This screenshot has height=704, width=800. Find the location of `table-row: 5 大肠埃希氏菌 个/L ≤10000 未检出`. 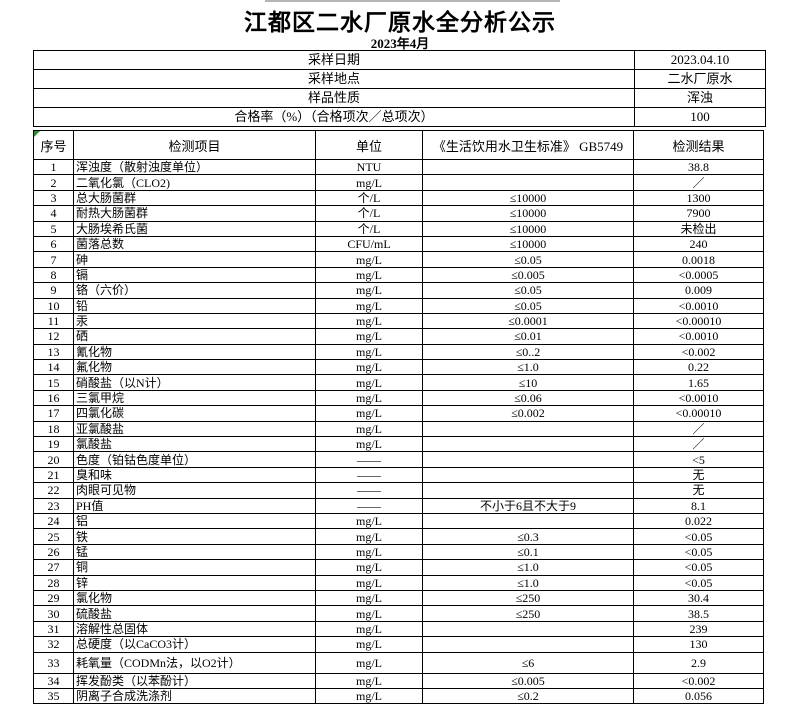

table-row: 5 大肠埃希氏菌 个/L ≤10000 未检出 is located at coordinates (398, 228).